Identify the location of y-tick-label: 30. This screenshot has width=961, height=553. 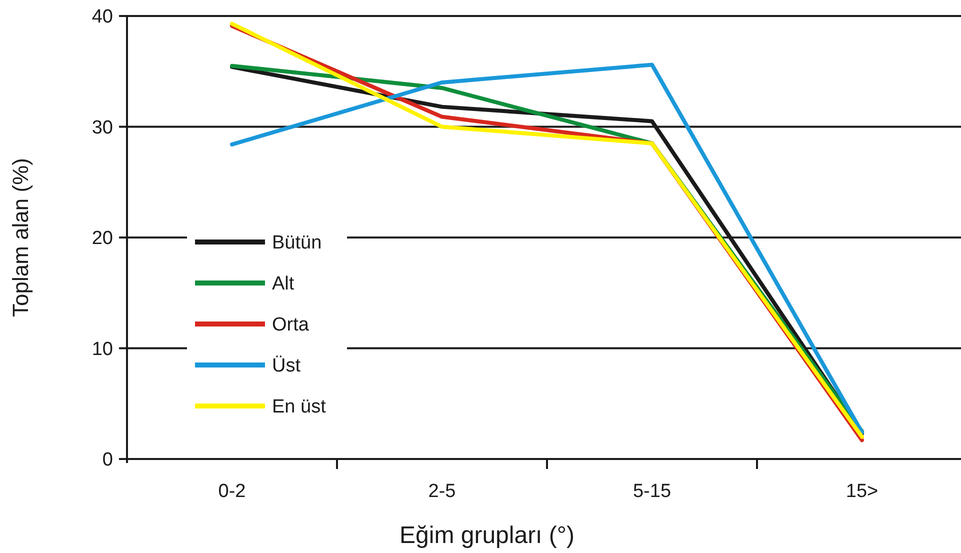
(102, 127).